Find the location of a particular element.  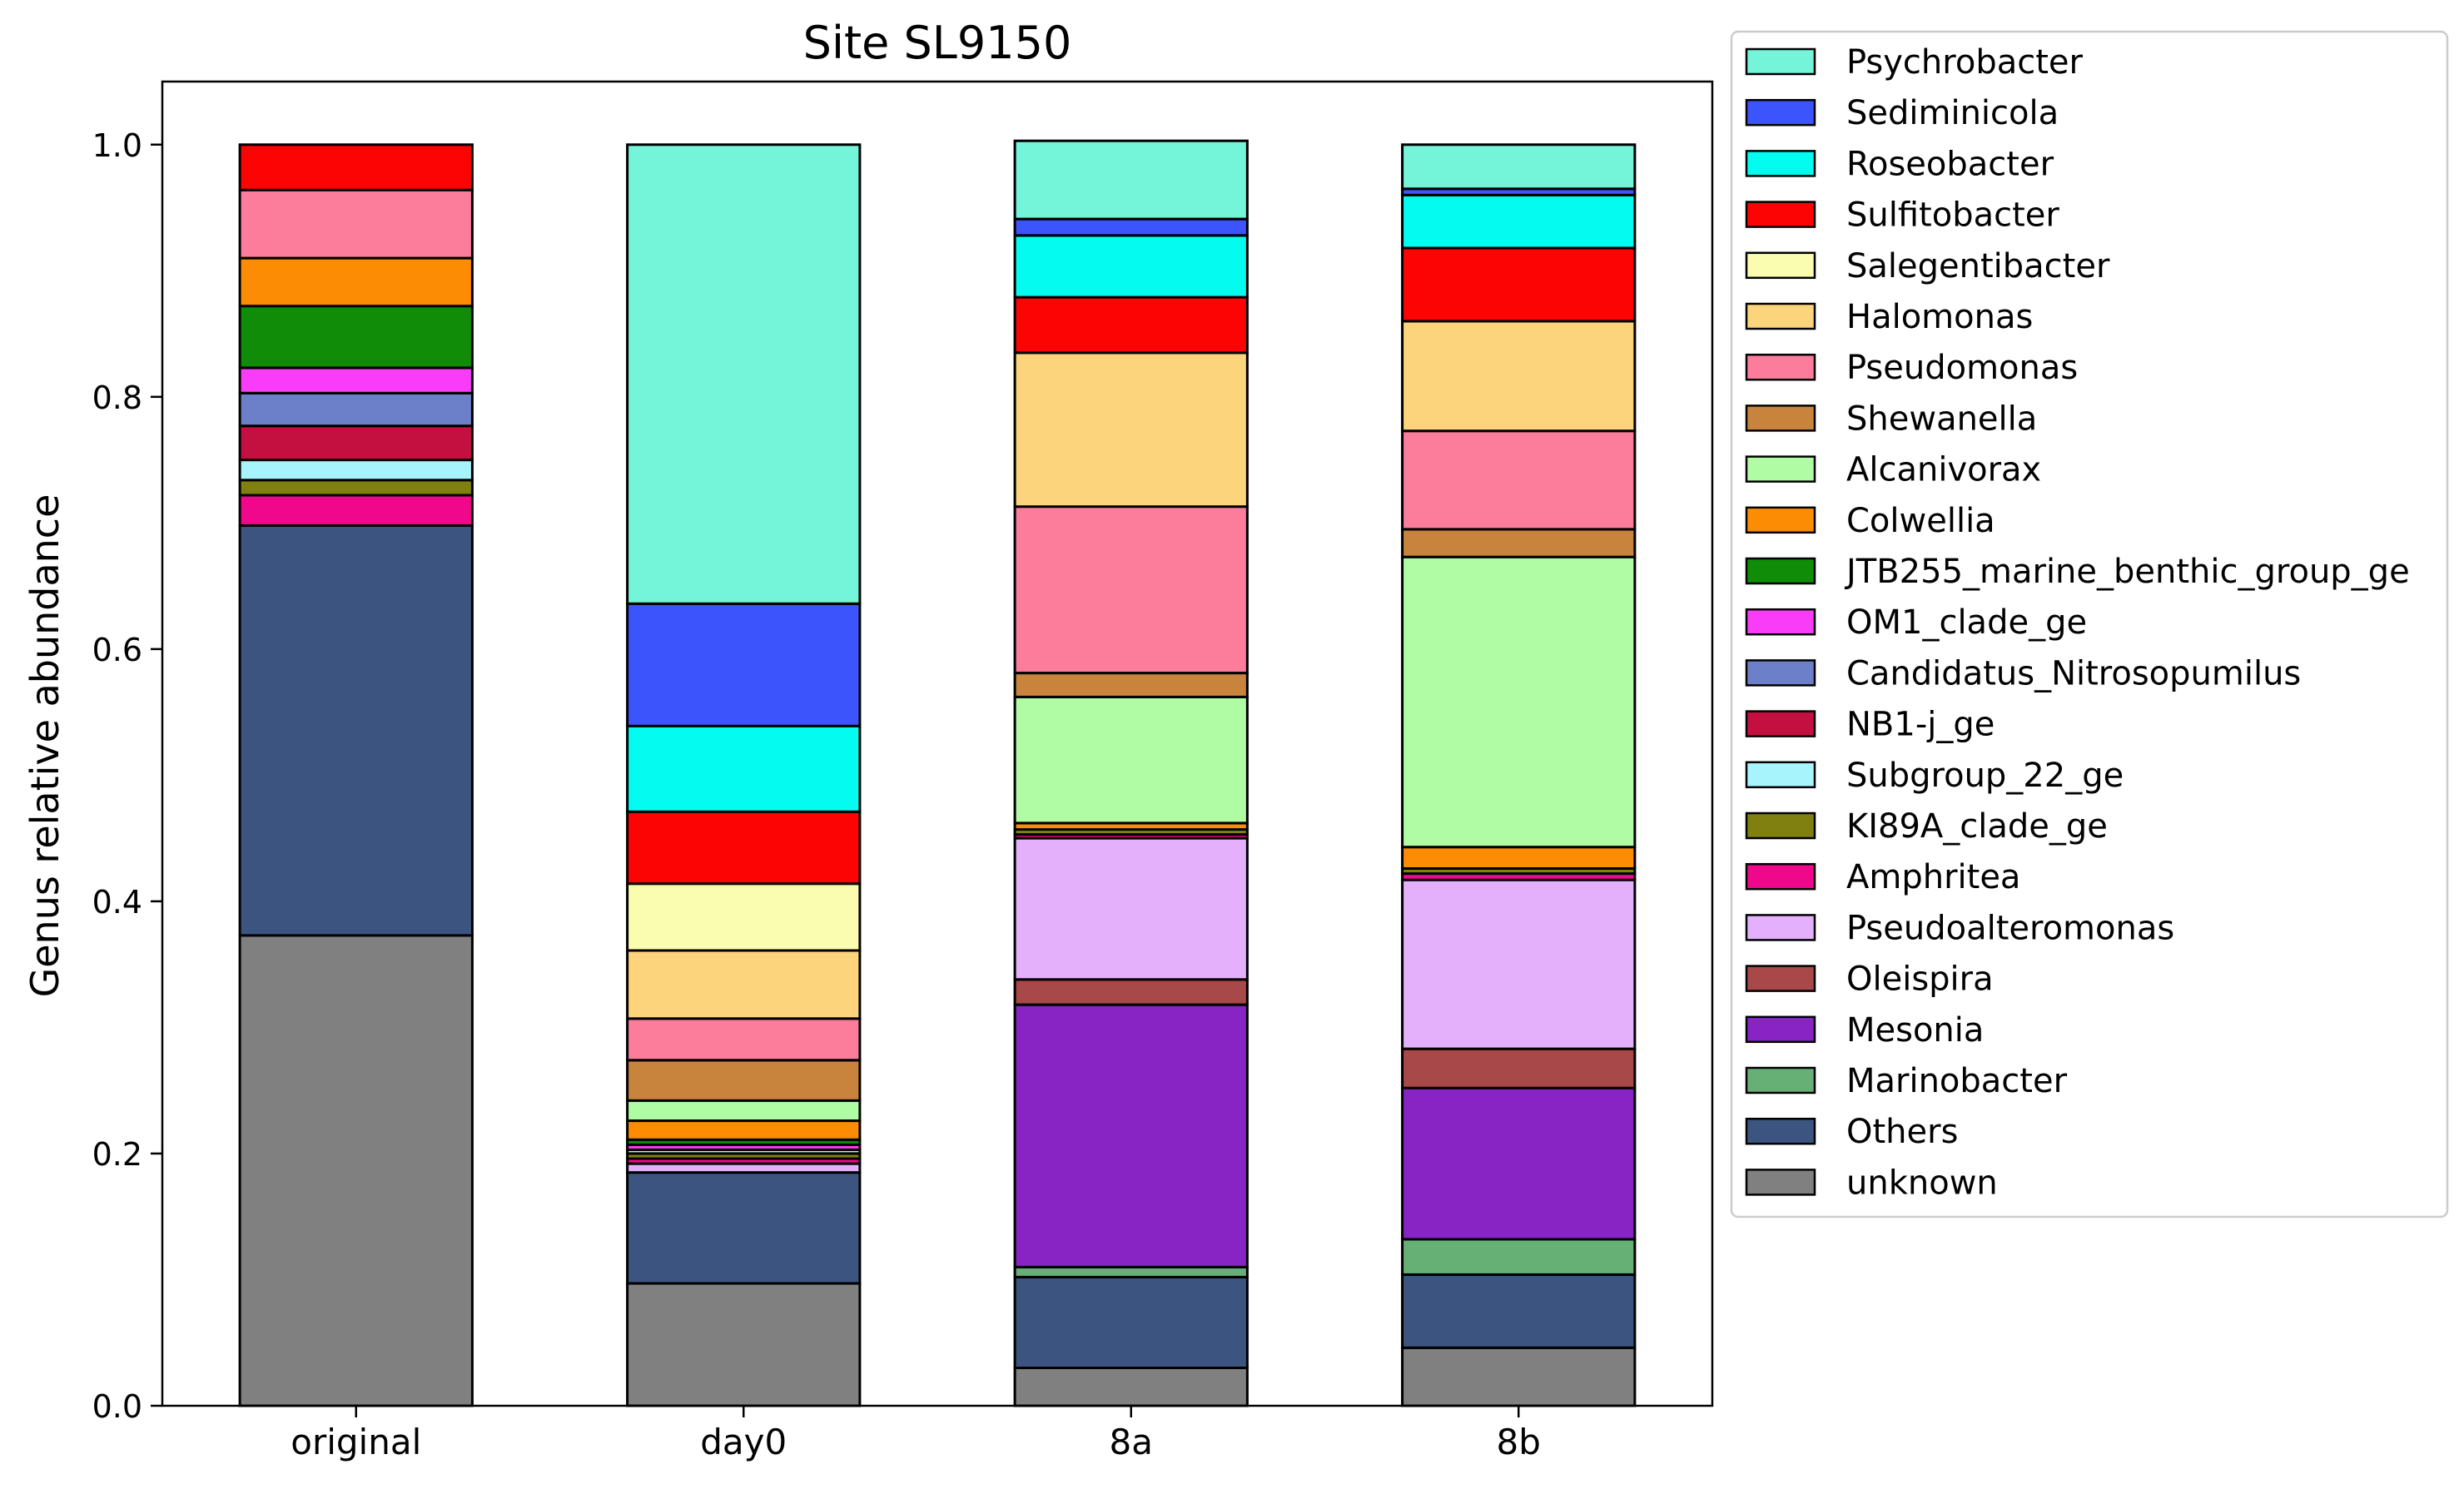

legend-swatch-NB1-j_ge is located at coordinates (1781, 723).